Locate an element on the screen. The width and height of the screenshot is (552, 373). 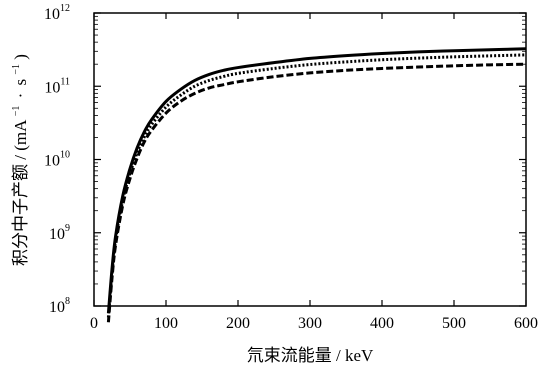
y-tick-label: 10¹¹ is located at coordinates (57, 86).